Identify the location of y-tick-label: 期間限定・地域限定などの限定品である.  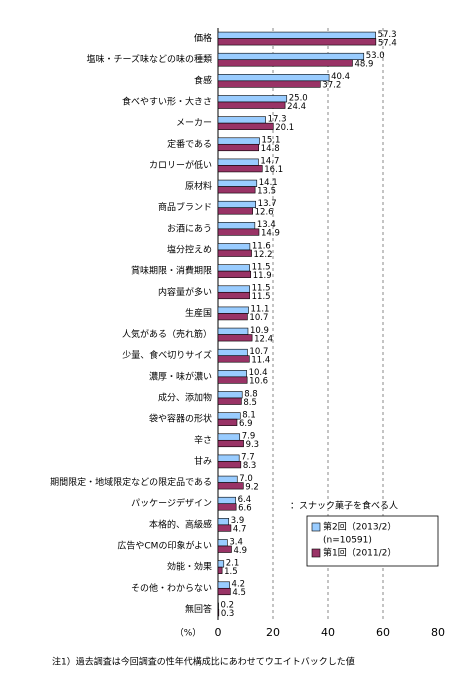
(131, 482).